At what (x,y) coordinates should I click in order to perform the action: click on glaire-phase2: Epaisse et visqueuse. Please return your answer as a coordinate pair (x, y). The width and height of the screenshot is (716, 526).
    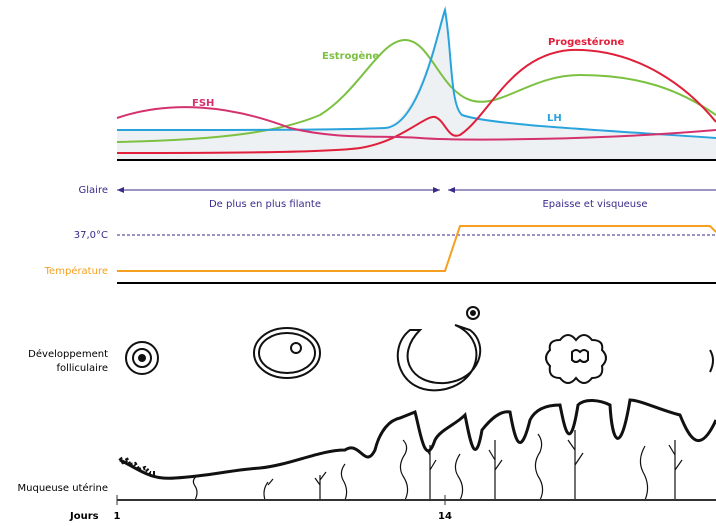
    Looking at the image, I should click on (594, 204).